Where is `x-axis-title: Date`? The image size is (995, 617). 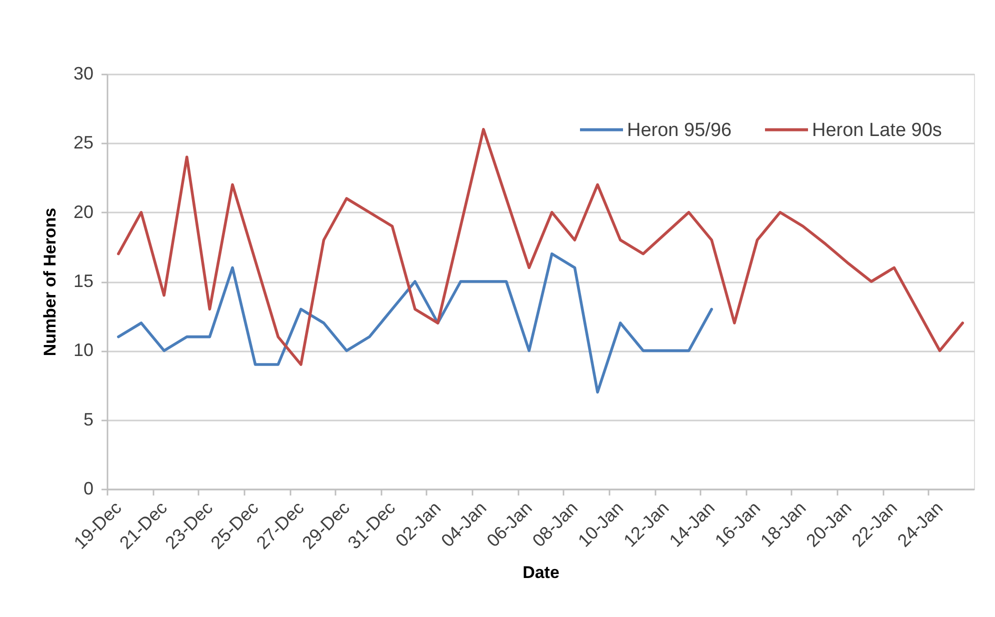
x-axis-title: Date is located at coordinates (541, 572).